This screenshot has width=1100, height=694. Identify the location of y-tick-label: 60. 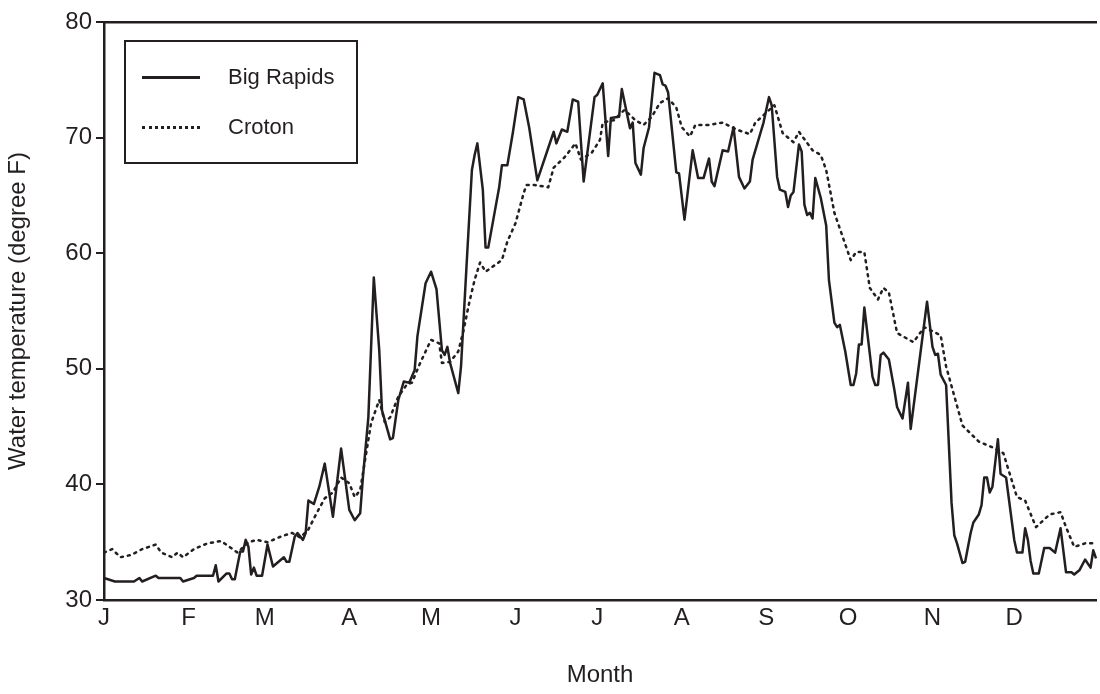
(78, 251).